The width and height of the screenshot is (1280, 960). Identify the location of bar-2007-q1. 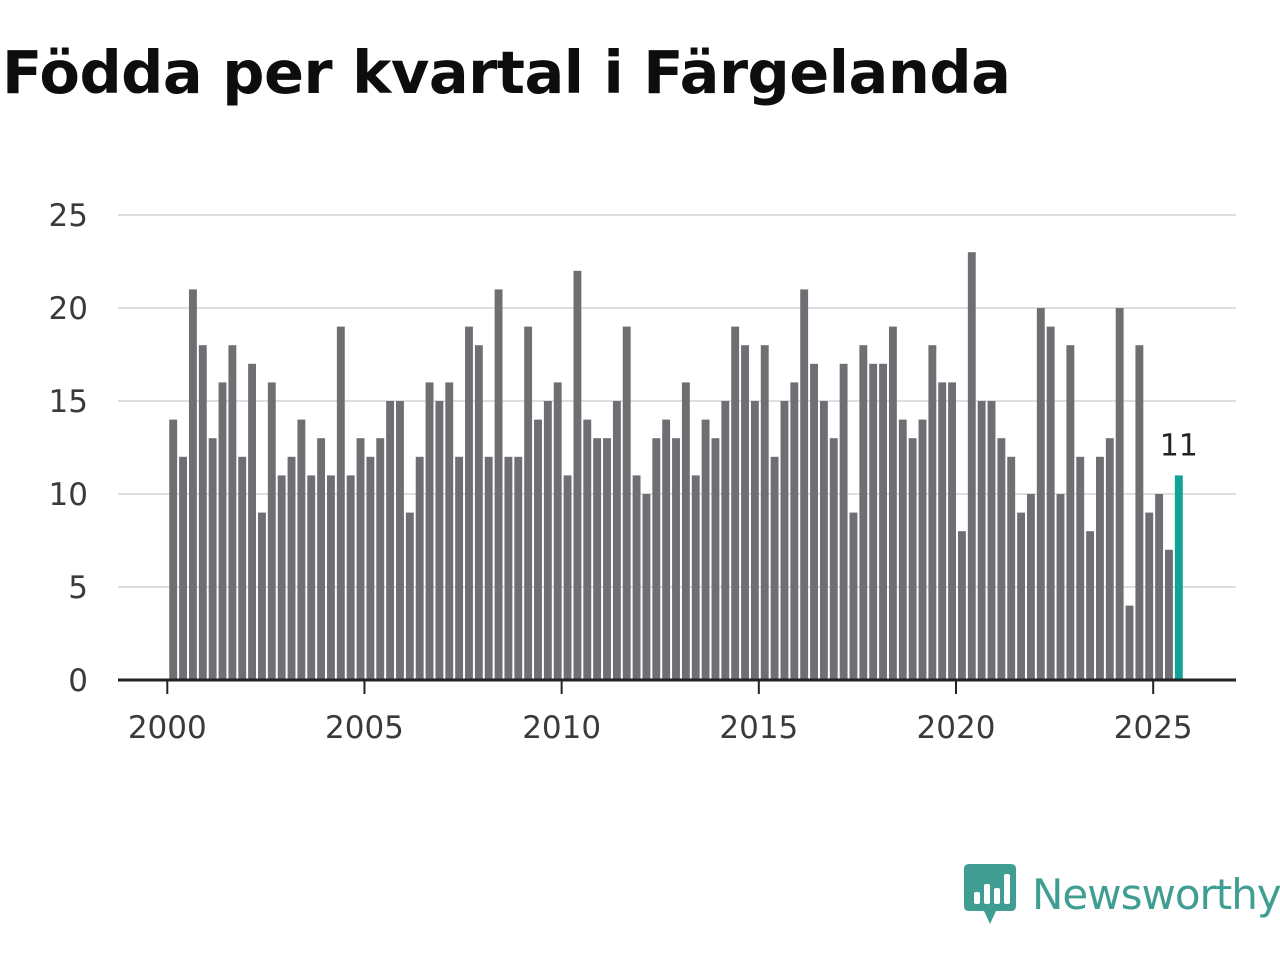
(449, 531).